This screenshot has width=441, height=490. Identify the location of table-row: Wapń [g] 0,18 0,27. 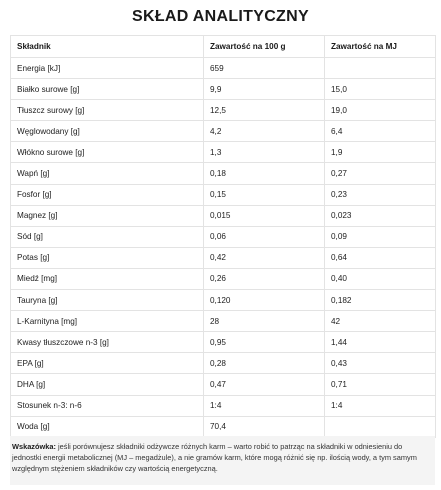
(223, 173).